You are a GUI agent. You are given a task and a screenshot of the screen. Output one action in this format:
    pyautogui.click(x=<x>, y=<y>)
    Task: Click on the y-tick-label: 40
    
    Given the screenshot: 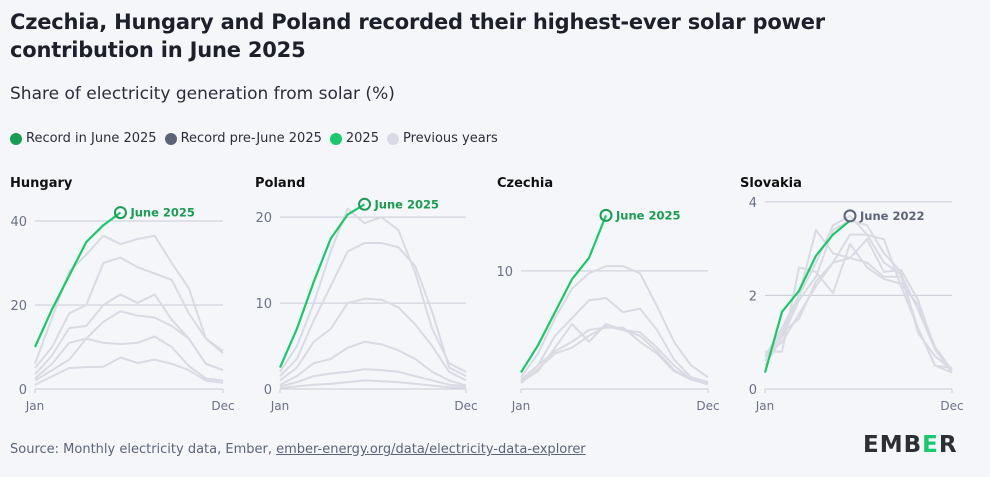 What is the action you would take?
    pyautogui.click(x=18, y=222)
    